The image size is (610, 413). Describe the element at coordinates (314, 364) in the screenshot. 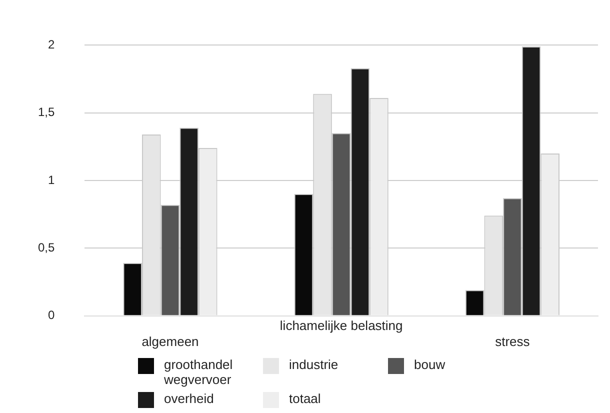

I see `legend-label: industrie` at that location.